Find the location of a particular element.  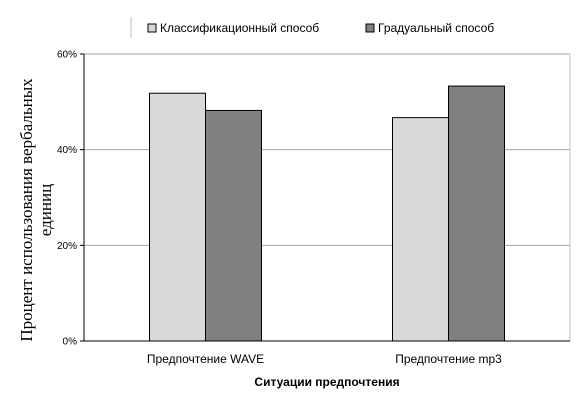

y-tick-label: 0% is located at coordinates (70, 342).